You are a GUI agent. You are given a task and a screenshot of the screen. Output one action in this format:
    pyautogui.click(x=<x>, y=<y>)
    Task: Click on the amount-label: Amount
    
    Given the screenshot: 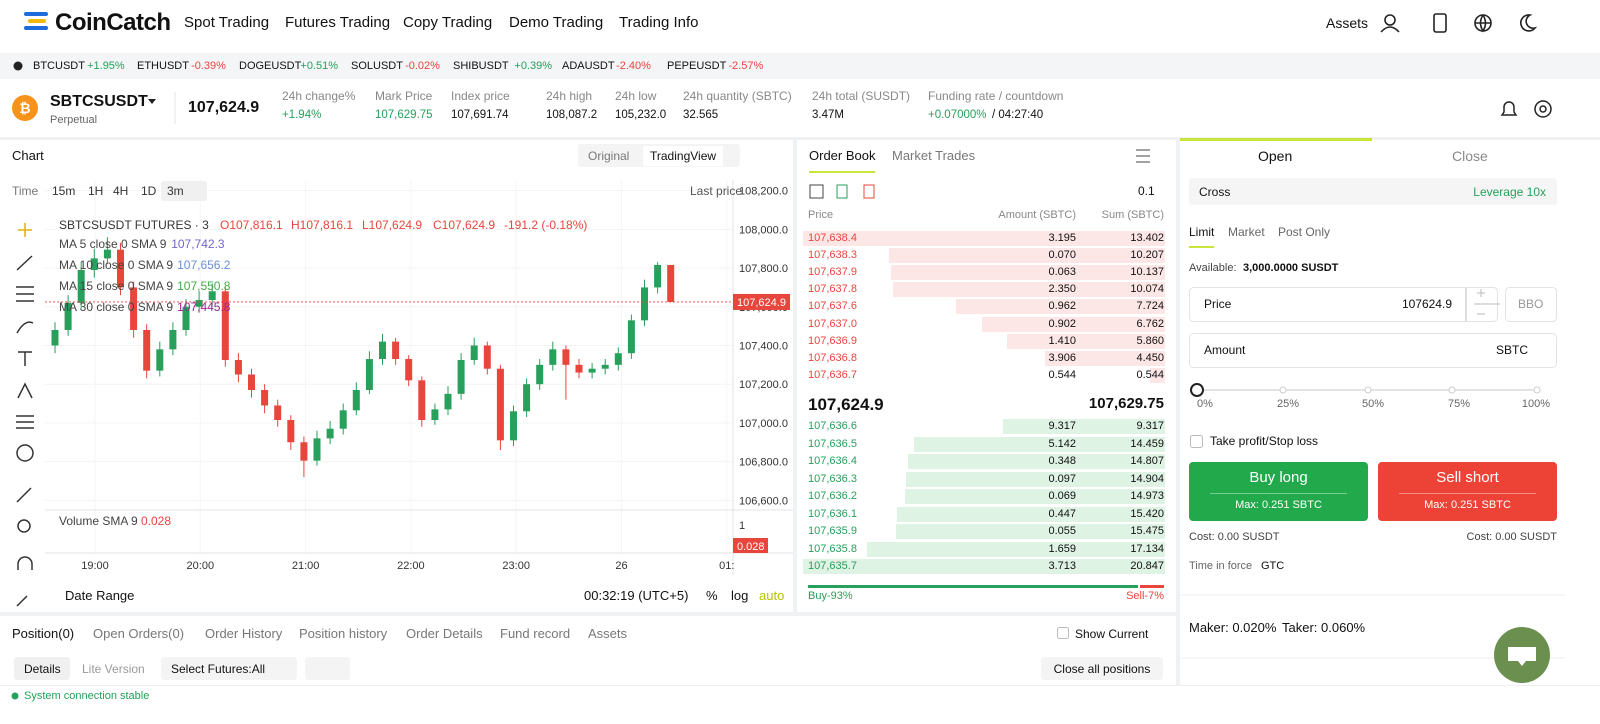 What is the action you would take?
    pyautogui.click(x=1225, y=350)
    